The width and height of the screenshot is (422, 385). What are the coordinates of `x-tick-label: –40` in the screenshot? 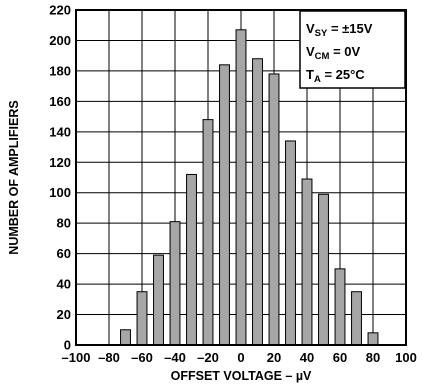 It's located at (175, 357).